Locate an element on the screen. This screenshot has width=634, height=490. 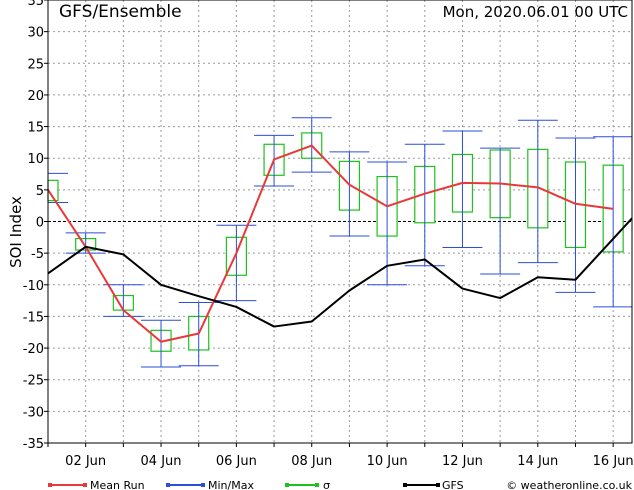
x-tick-label: 08 Jun is located at coordinates (311, 461).